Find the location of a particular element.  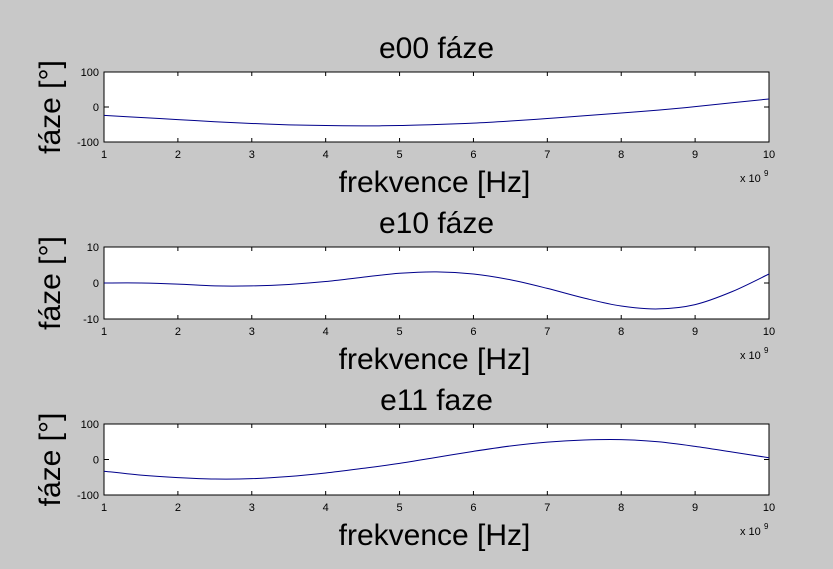

chart-title: e10 fáze is located at coordinates (436, 223).